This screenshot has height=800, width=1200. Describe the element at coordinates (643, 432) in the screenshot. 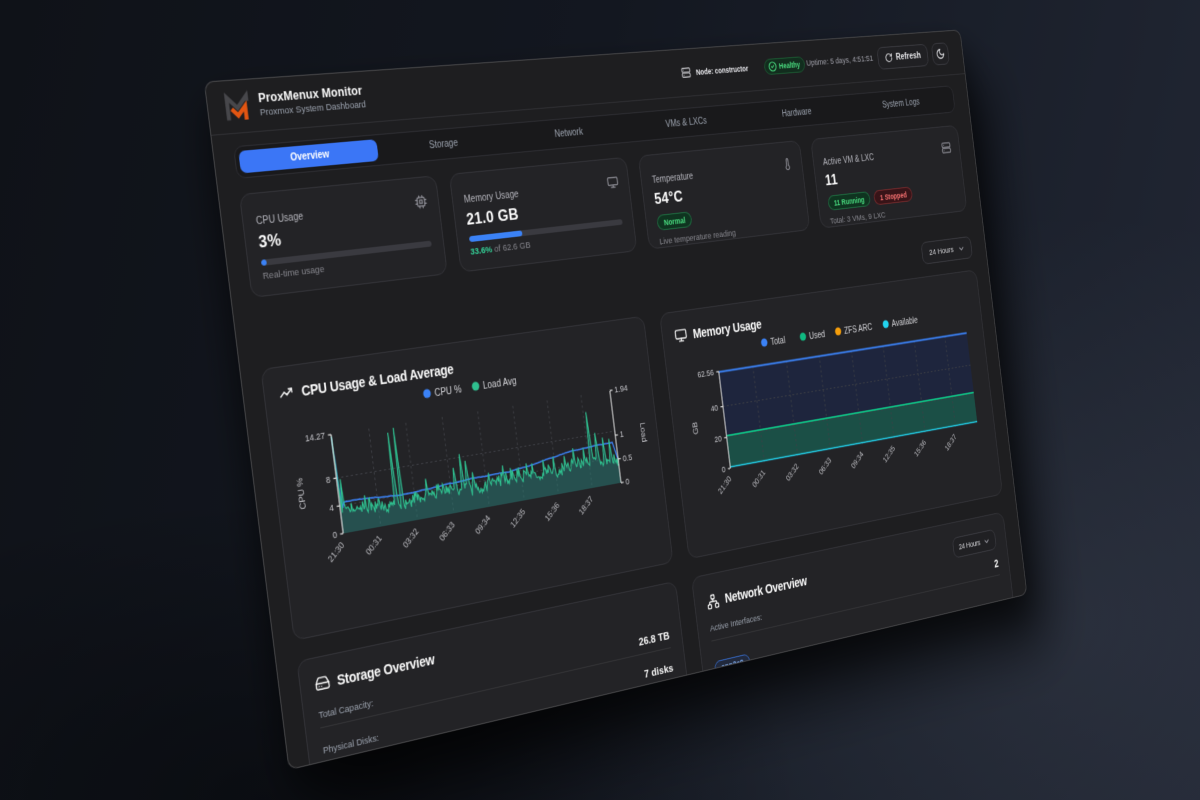

I see `svg-text: Load` at that location.